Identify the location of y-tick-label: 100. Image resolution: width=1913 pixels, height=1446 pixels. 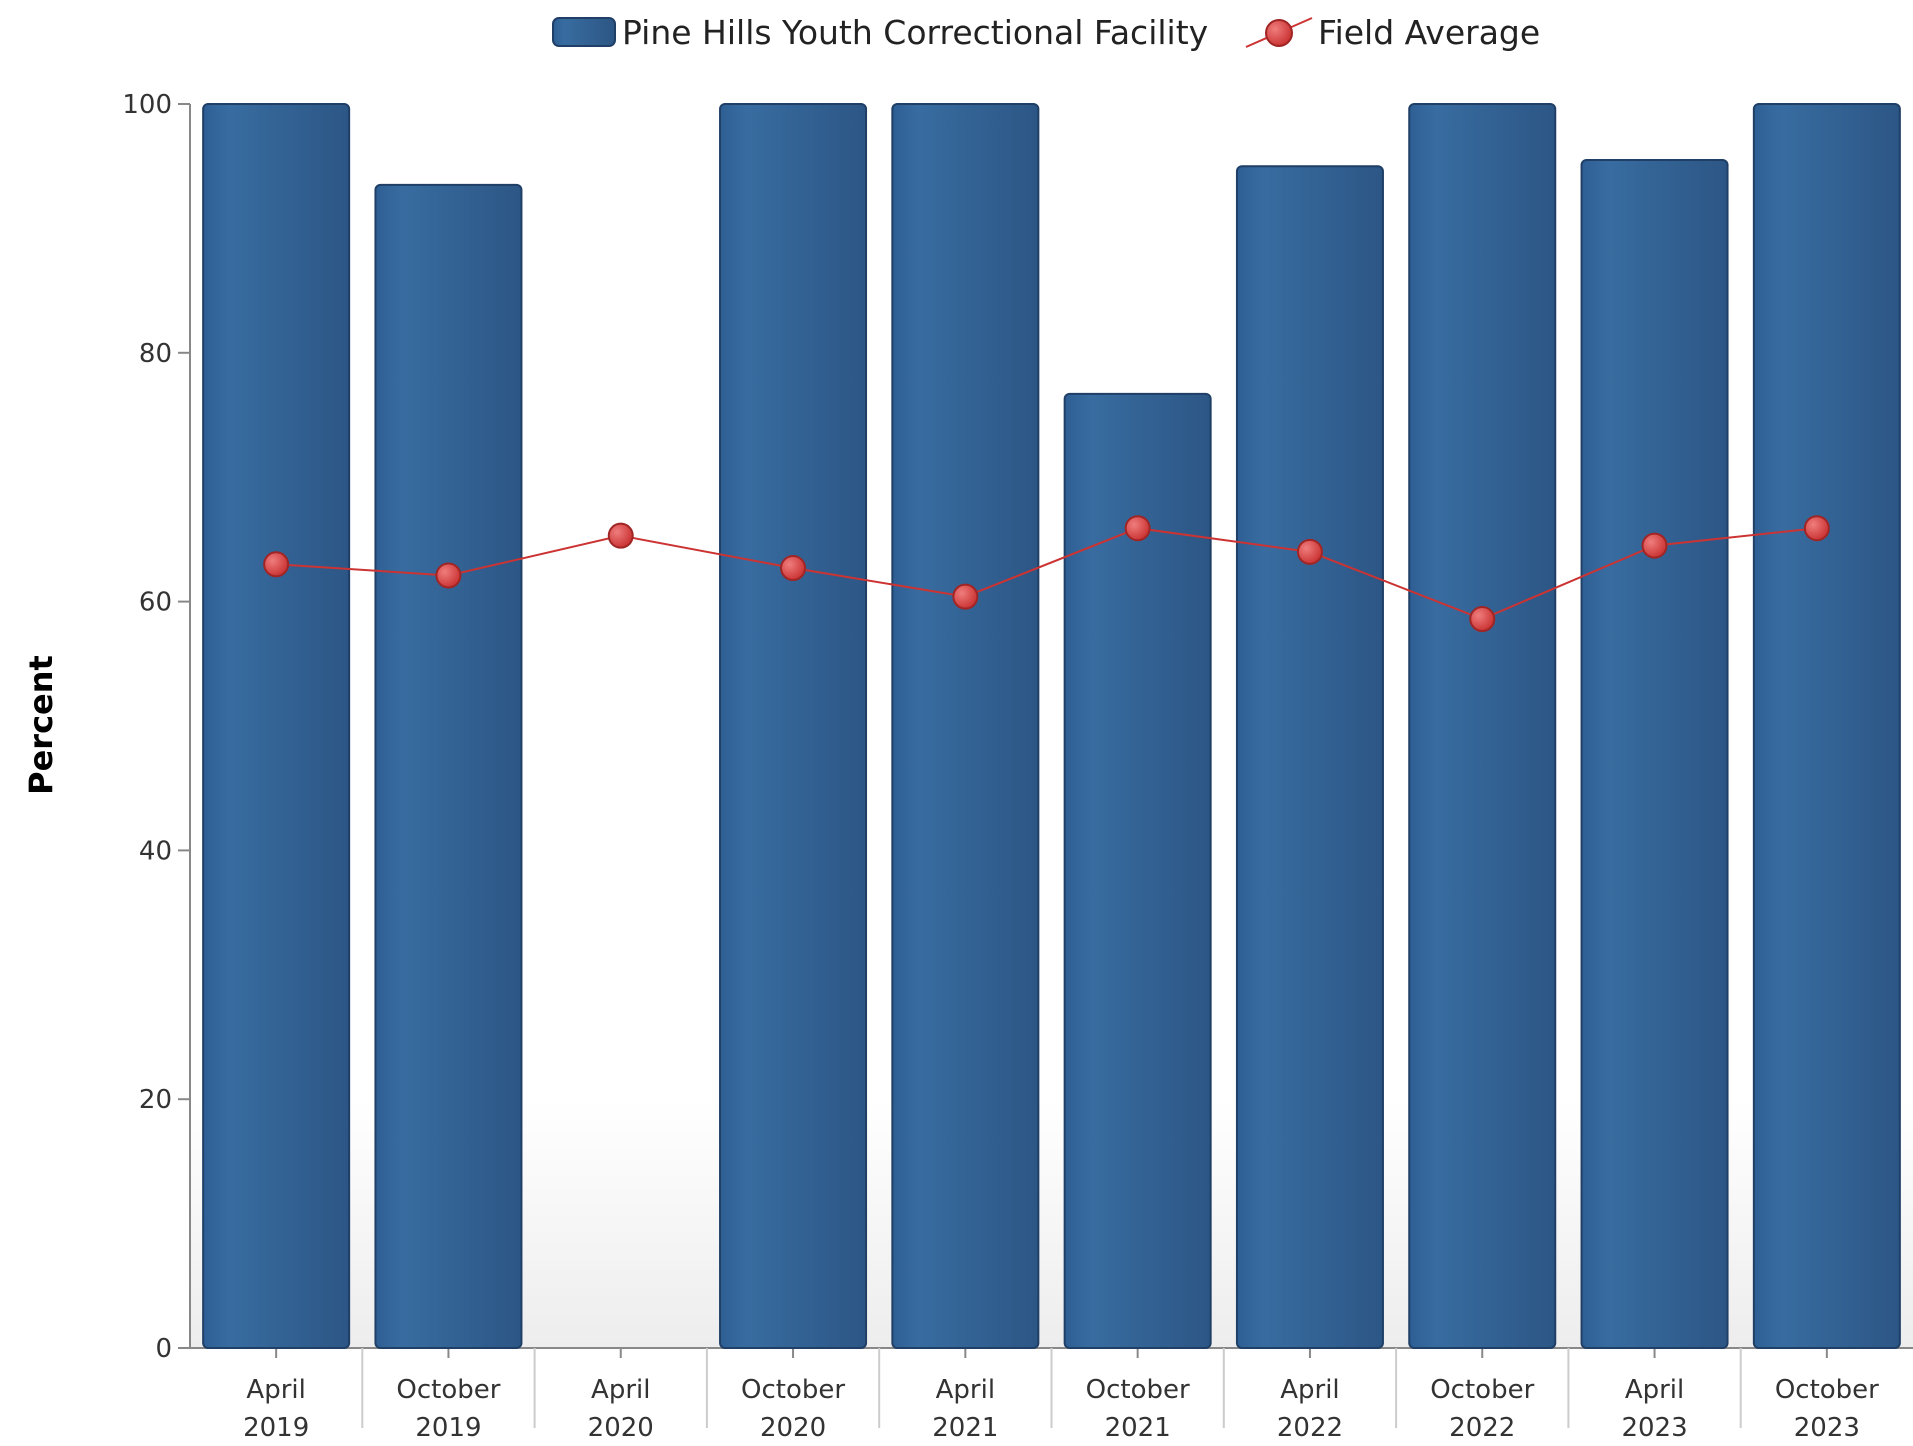
(147, 105).